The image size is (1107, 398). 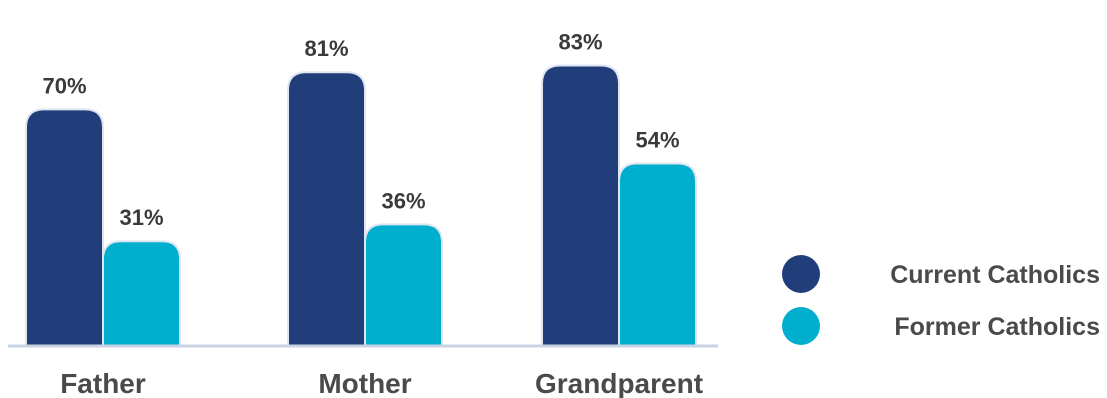 I want to click on category-labels-group: Father Mother Grandparent, so click(x=381, y=383).